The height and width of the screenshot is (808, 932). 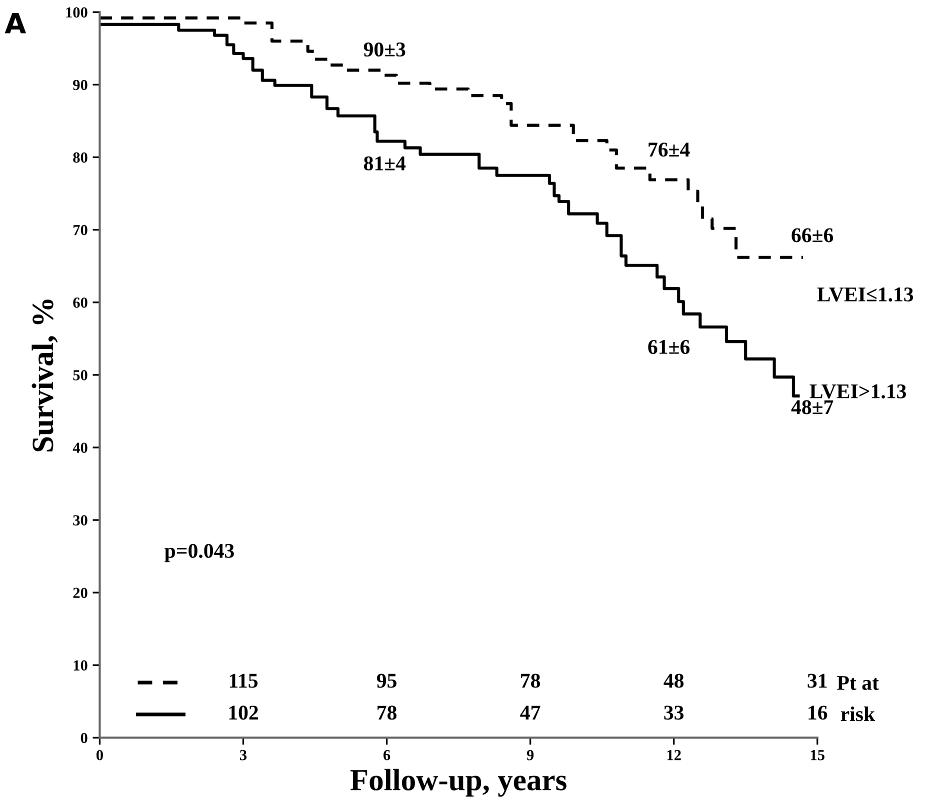 I want to click on x-tick-label: 9, so click(x=530, y=755).